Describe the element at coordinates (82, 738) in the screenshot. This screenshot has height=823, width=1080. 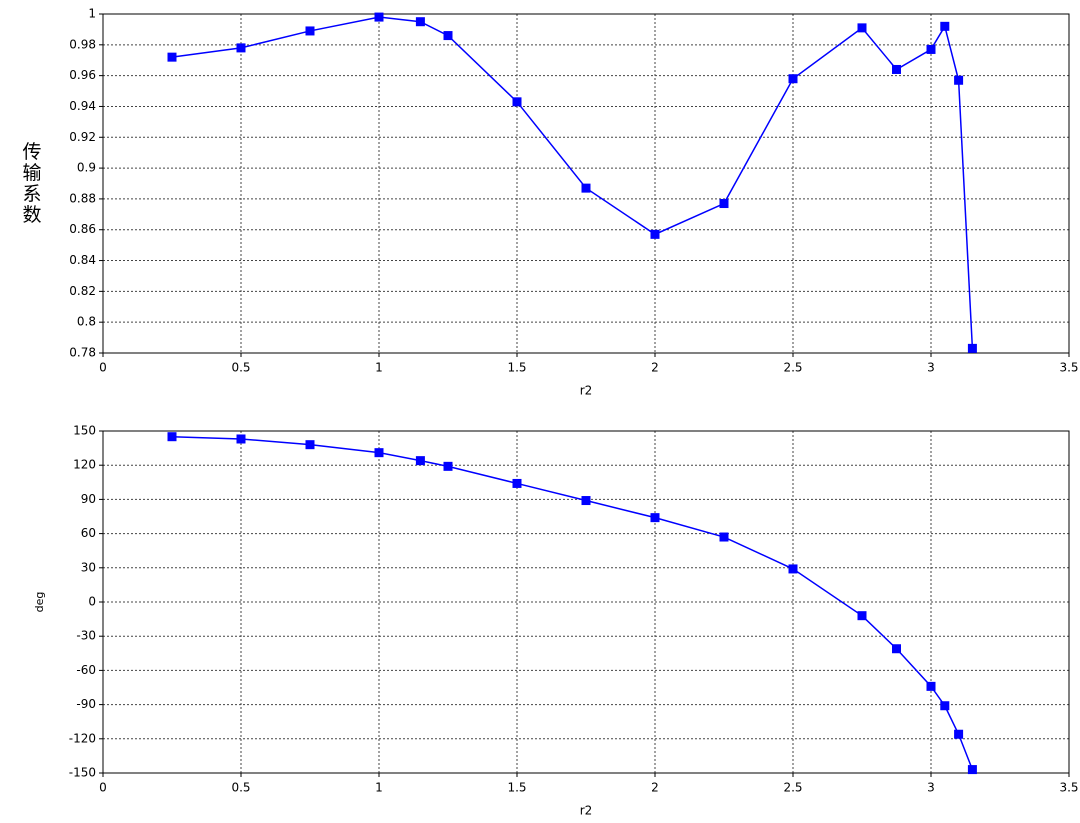
I see `y-tick-label: -120` at that location.